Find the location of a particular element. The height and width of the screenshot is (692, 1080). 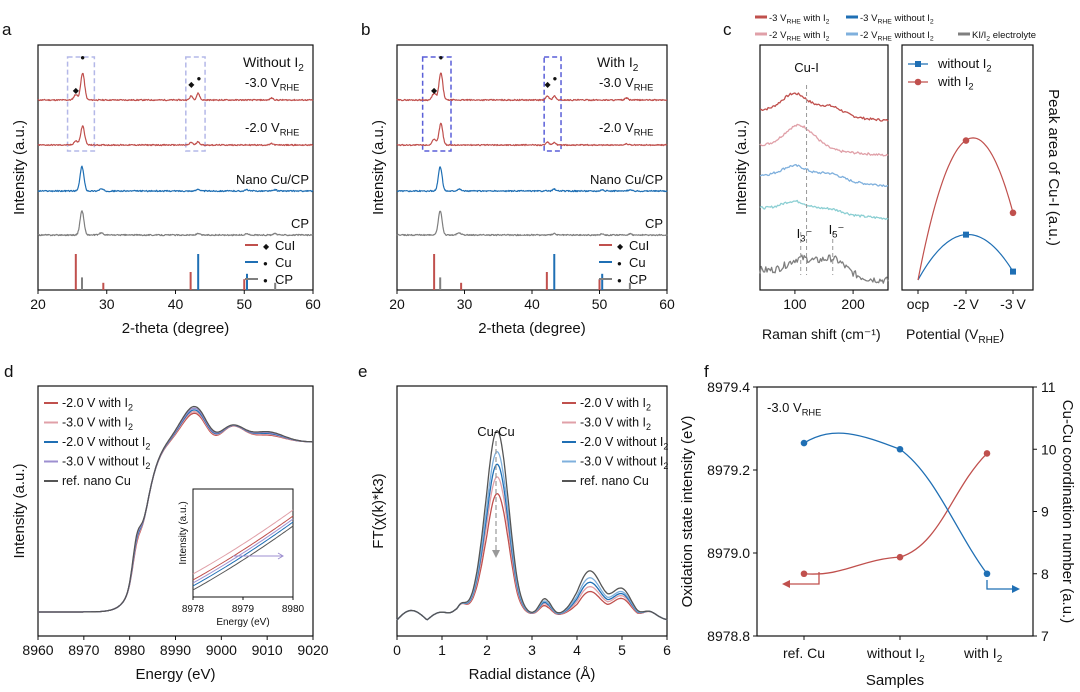

legend-label: -3.0 V with I2​ is located at coordinates (97, 424).